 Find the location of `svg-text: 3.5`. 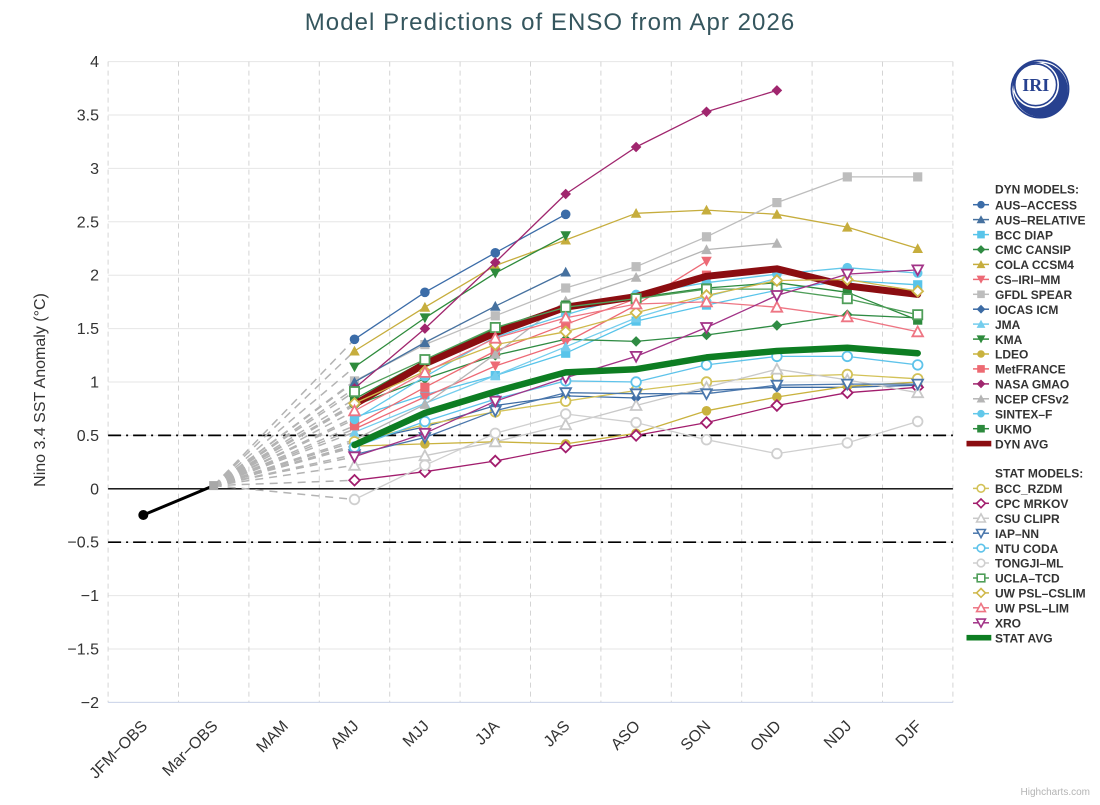

svg-text: 3.5 is located at coordinates (88, 116).